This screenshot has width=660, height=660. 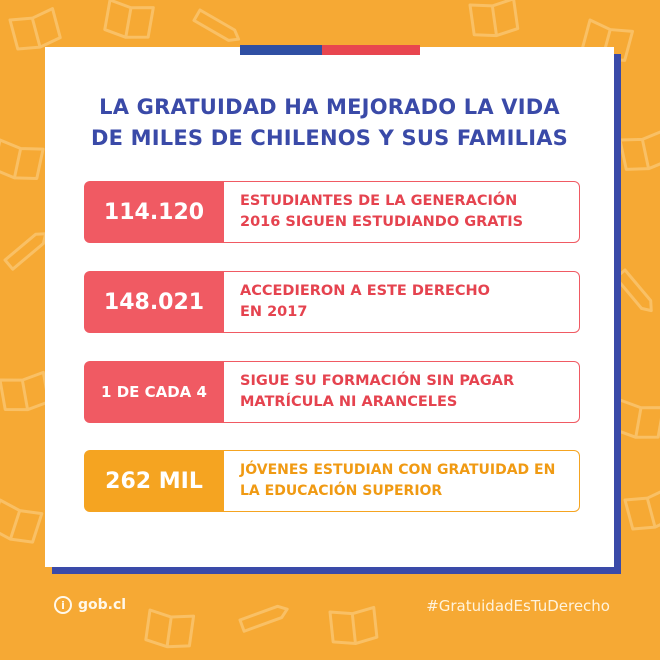 I want to click on stat-description-line-2: LA EDUCACIÓN SUPERIOR, so click(x=341, y=491).